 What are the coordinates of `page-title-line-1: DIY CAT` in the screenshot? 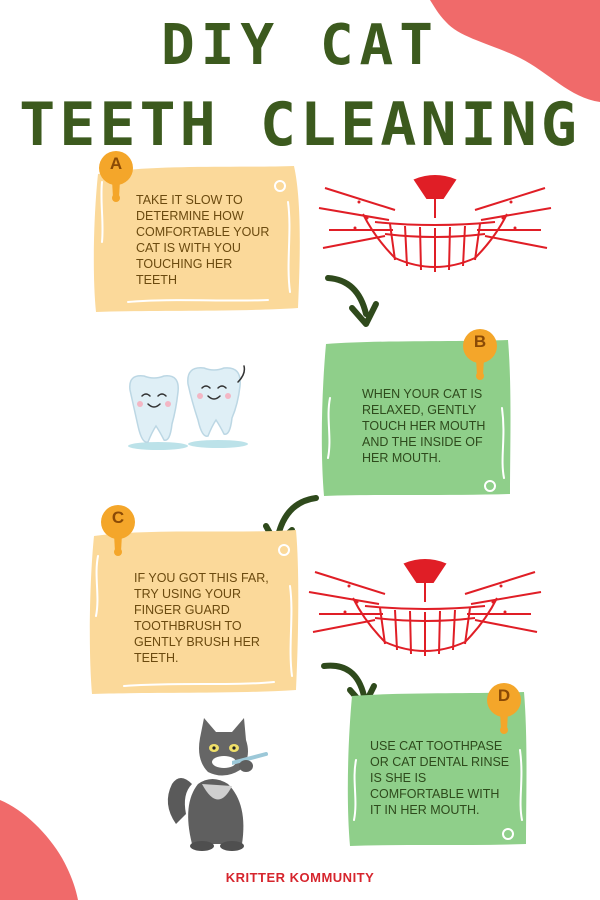 It's located at (299, 45).